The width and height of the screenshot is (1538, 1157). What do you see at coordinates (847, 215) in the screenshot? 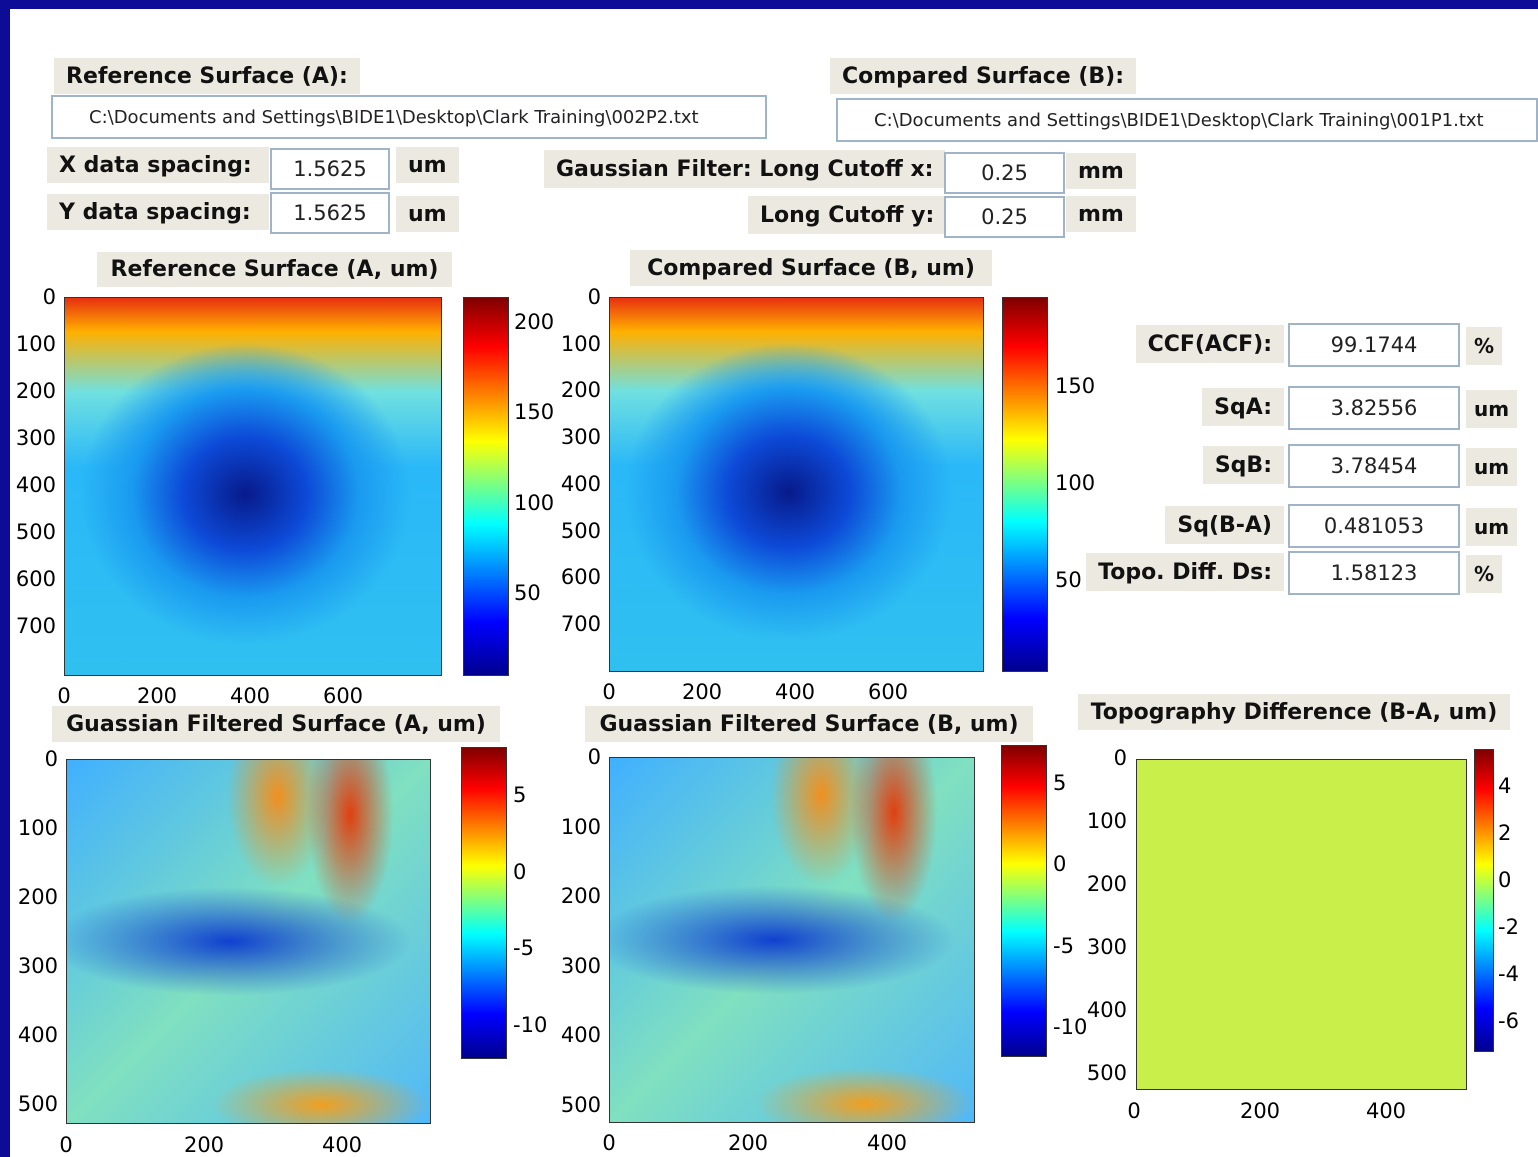
I see `label: Long Cutoff y:` at bounding box center [847, 215].